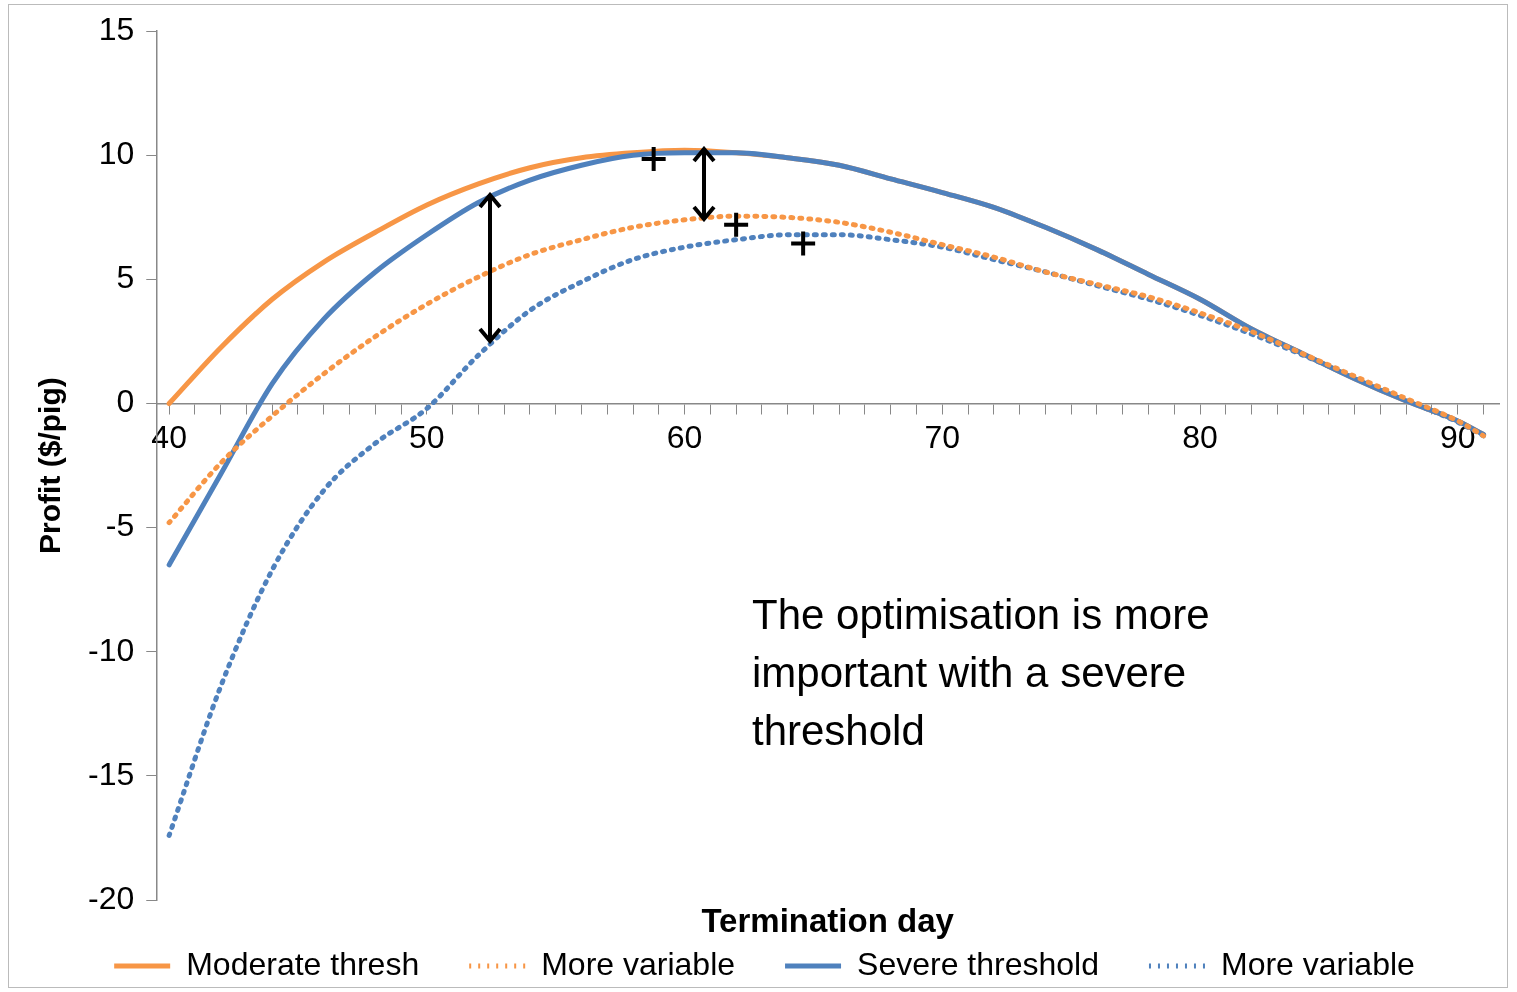  Describe the element at coordinates (978, 963) in the screenshot. I see `legend-label: Severe threshold` at that location.